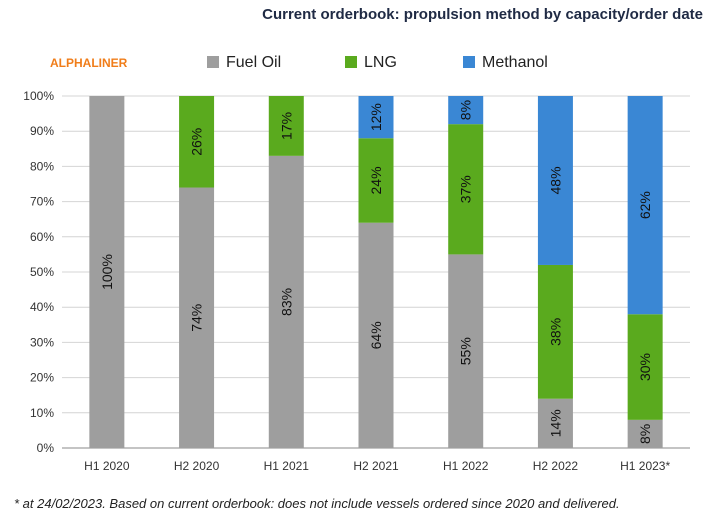 This screenshot has width=719, height=532. I want to click on data-label: 55%, so click(466, 351).